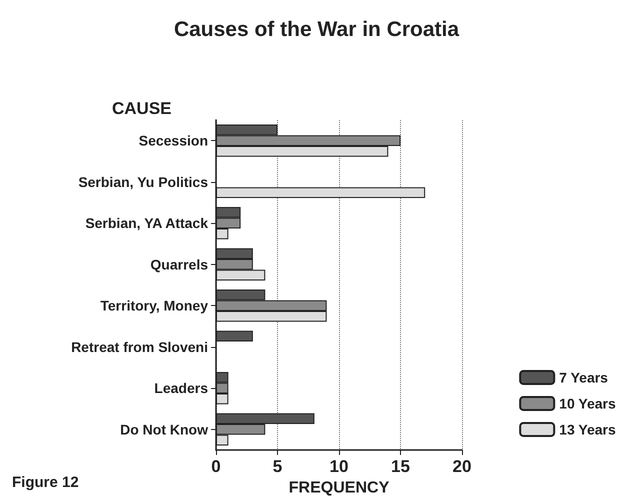 This screenshot has height=502, width=633. I want to click on x-tick-label: 20, so click(462, 466).